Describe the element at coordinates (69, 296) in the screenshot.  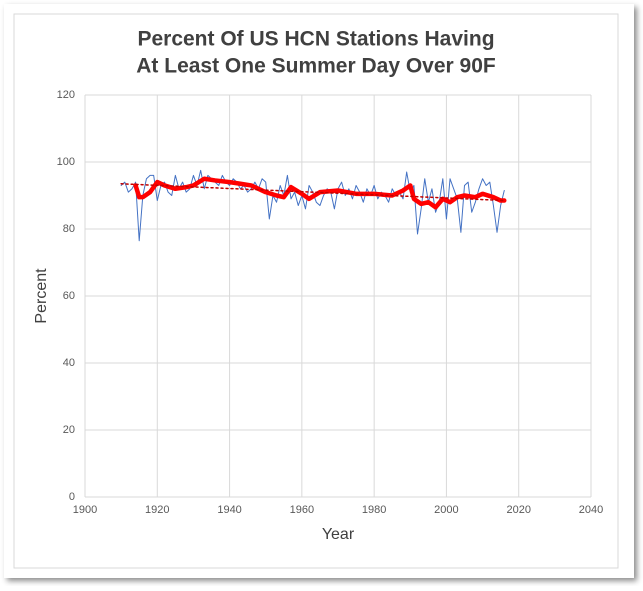
I see `y-tick-label: 60` at that location.